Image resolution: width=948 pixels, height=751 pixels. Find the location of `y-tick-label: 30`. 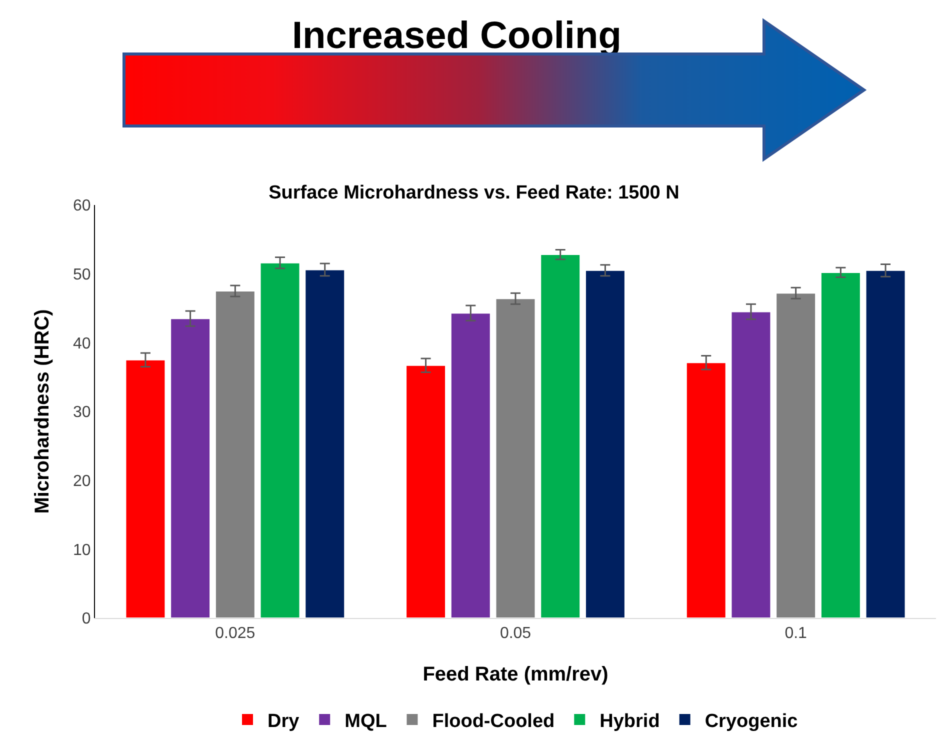

y-tick-label: 30 is located at coordinates (82, 413).